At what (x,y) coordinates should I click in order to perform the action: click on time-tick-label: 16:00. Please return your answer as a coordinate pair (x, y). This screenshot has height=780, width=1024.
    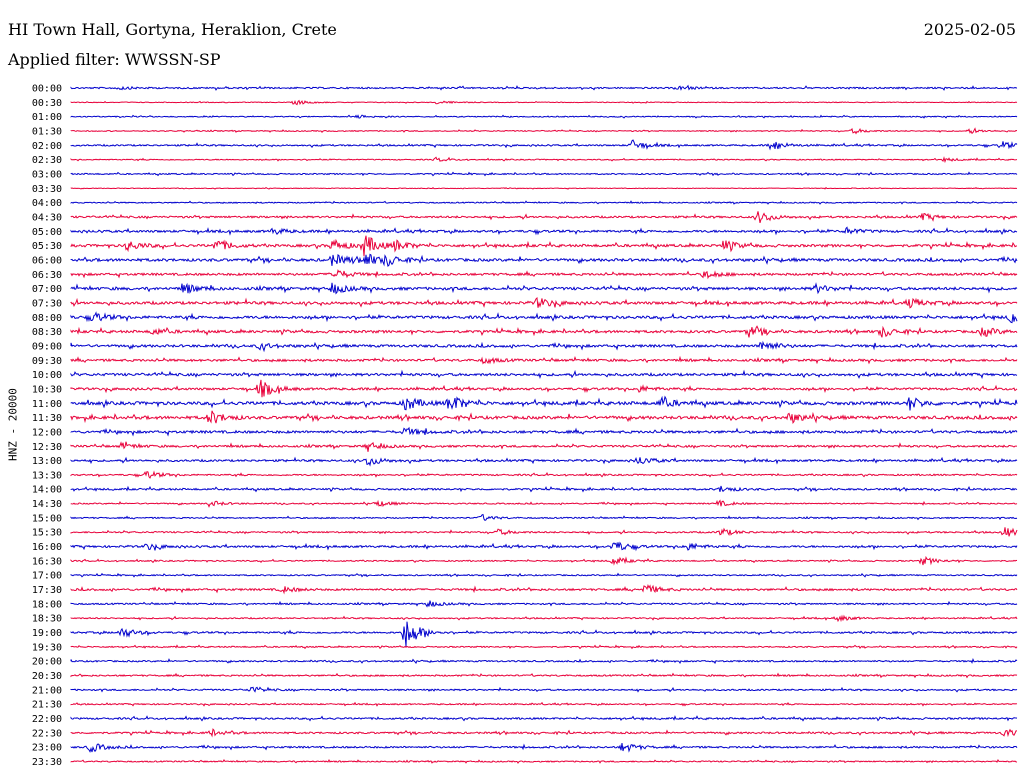
    Looking at the image, I should click on (47, 547).